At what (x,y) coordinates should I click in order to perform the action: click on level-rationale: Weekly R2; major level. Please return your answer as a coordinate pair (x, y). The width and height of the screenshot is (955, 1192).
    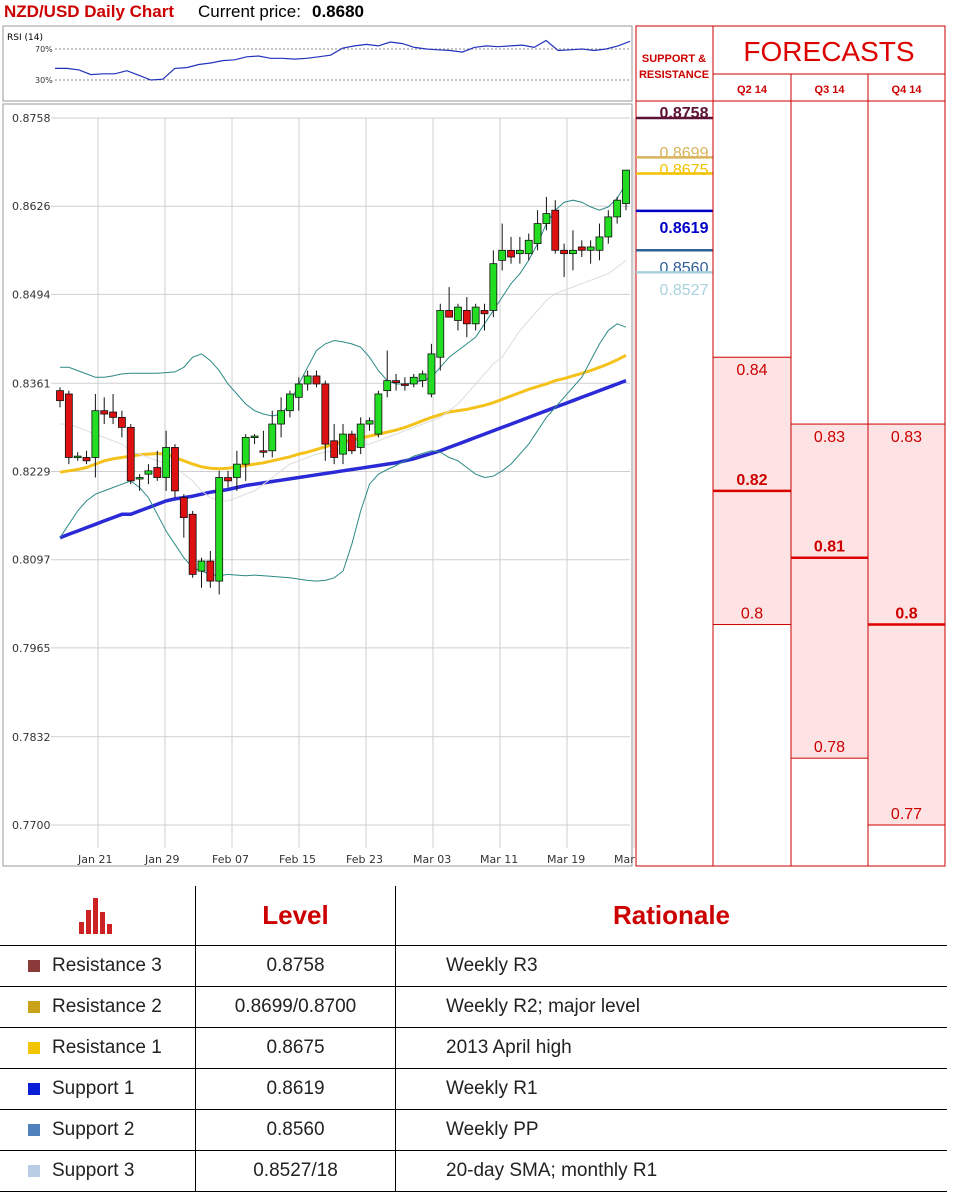
    Looking at the image, I should click on (671, 1007).